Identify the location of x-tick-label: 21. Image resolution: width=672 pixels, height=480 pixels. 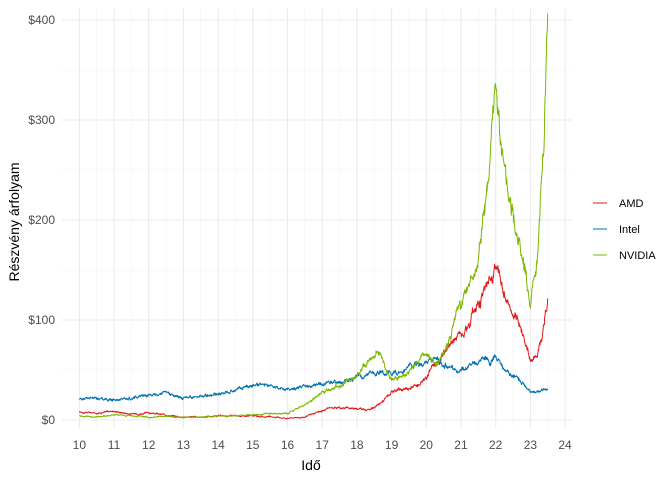
(461, 445).